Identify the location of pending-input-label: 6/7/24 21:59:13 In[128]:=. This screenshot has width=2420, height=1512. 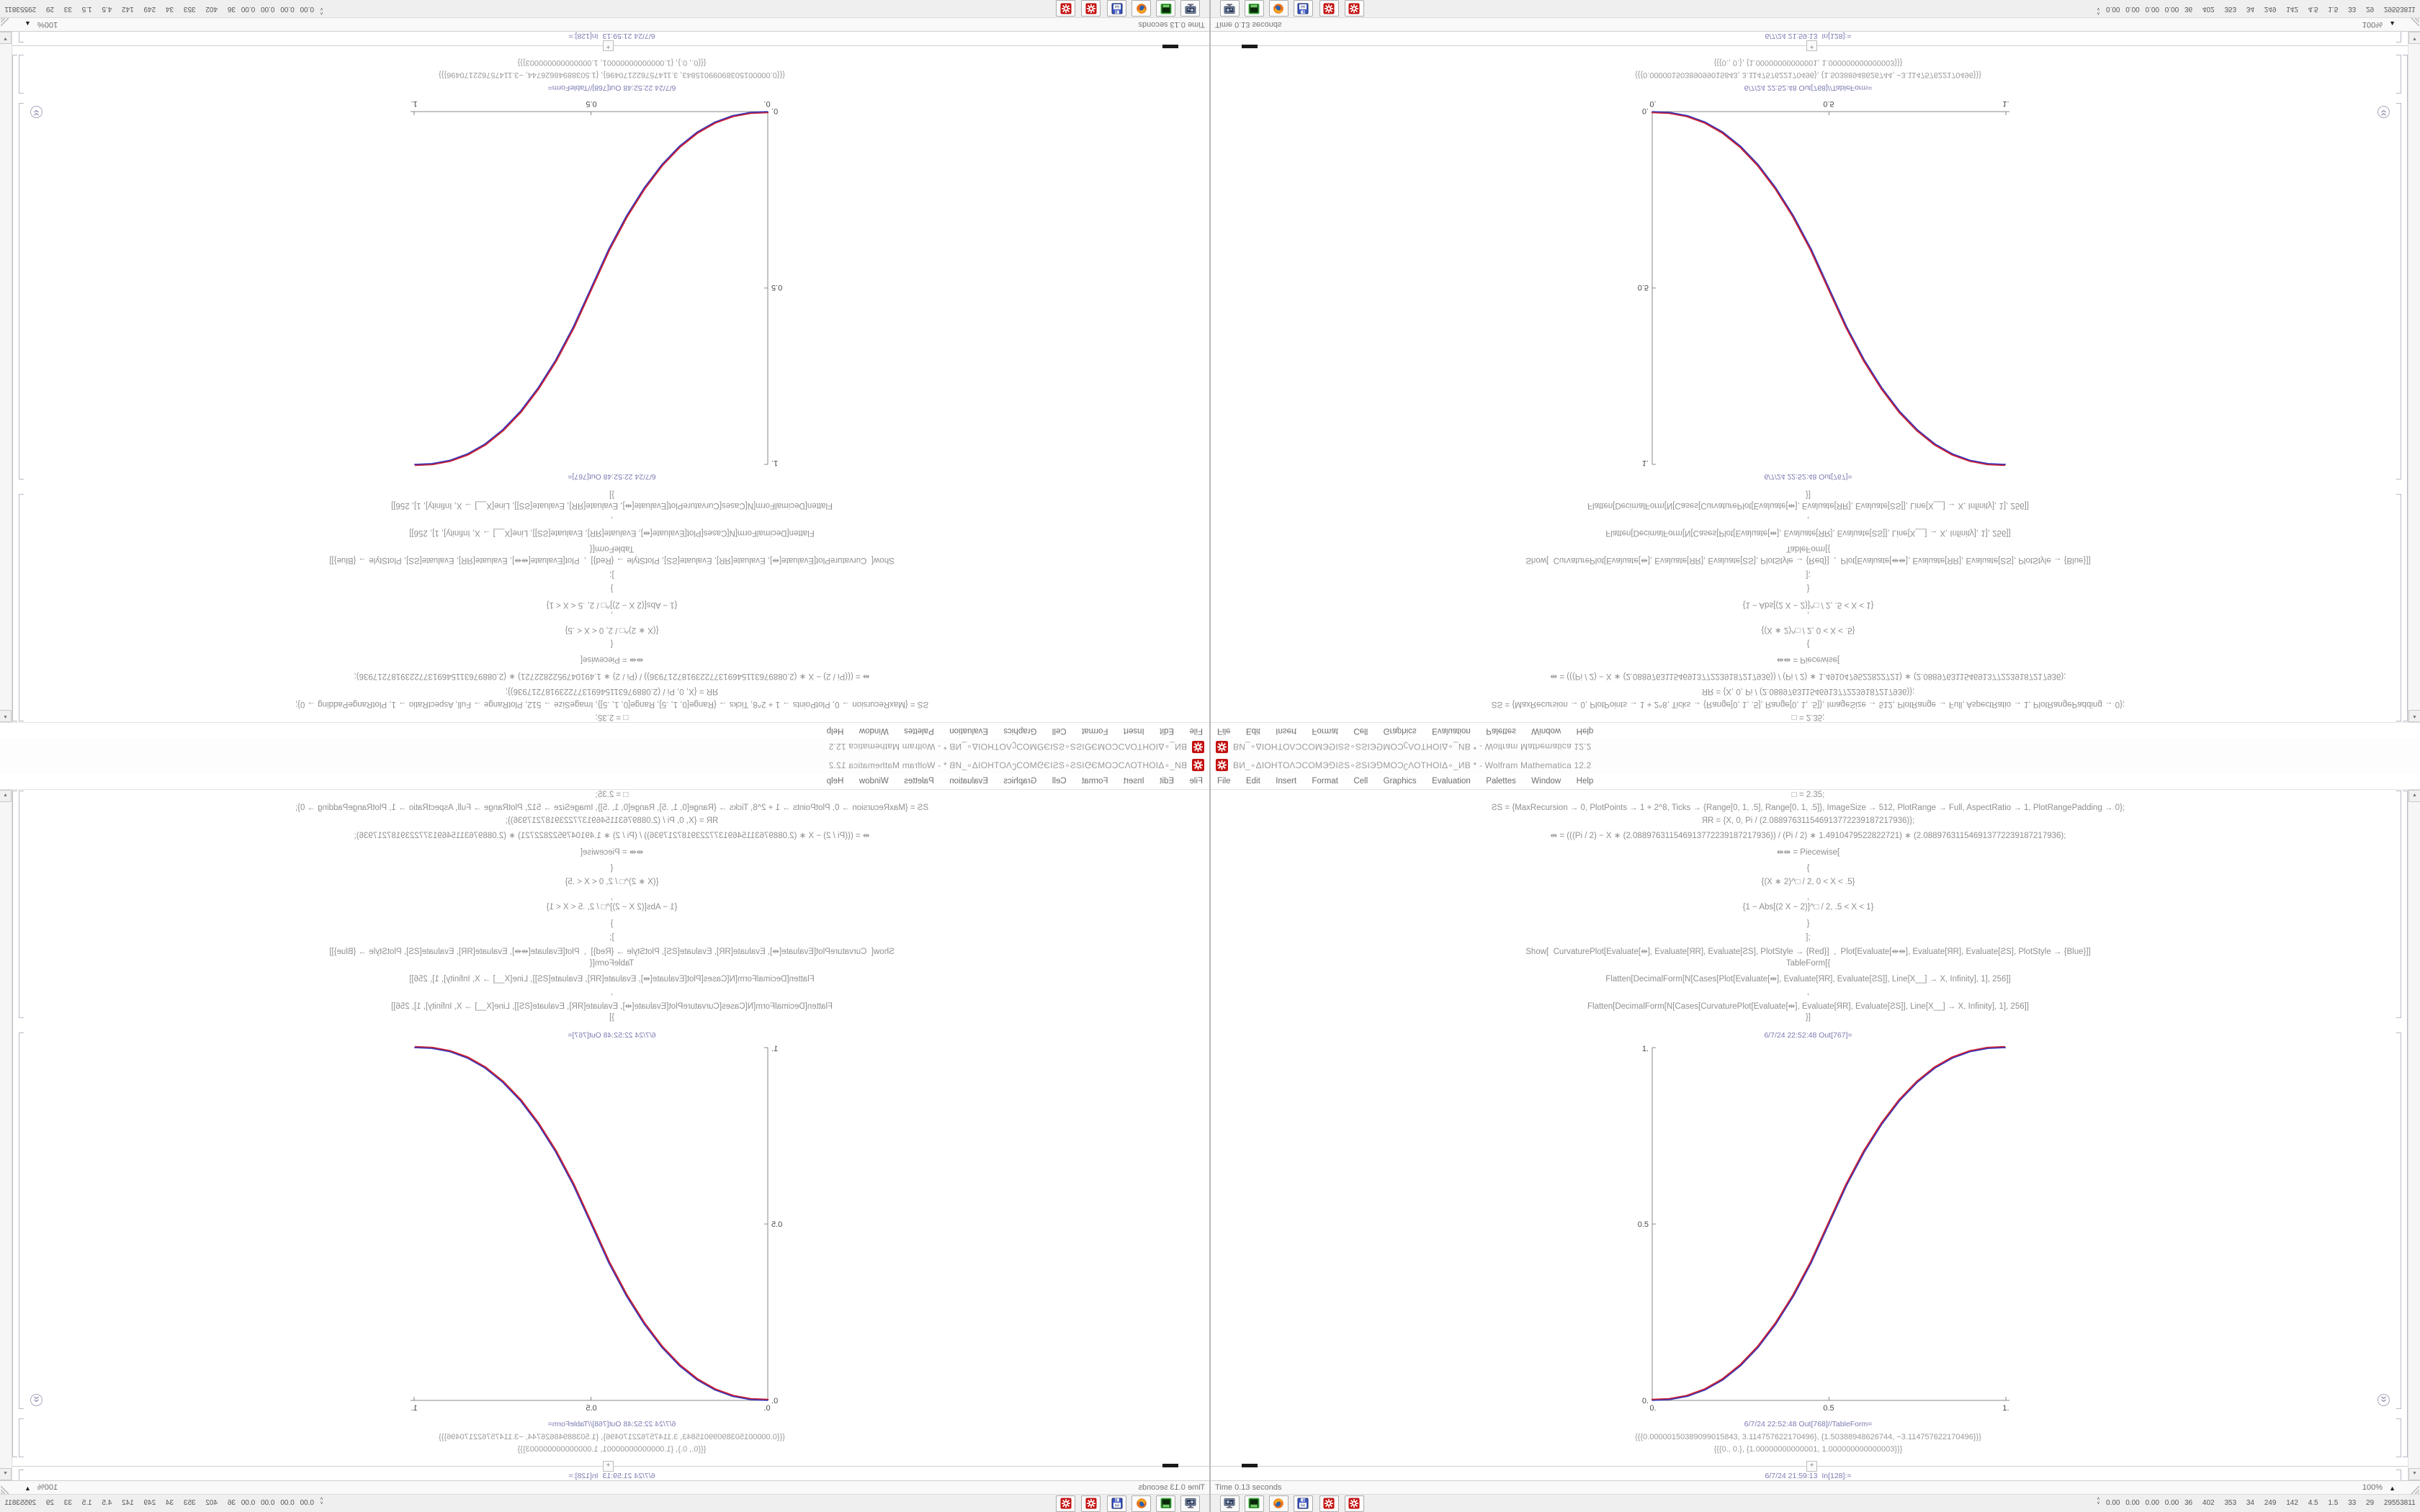
(1808, 1476).